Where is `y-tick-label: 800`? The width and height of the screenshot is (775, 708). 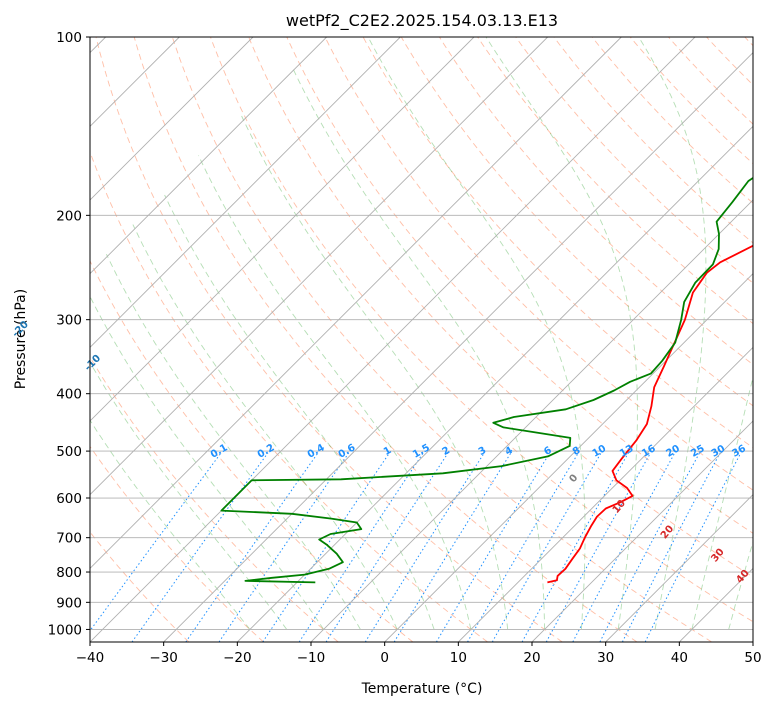 y-tick-label: 800 is located at coordinates (69, 573).